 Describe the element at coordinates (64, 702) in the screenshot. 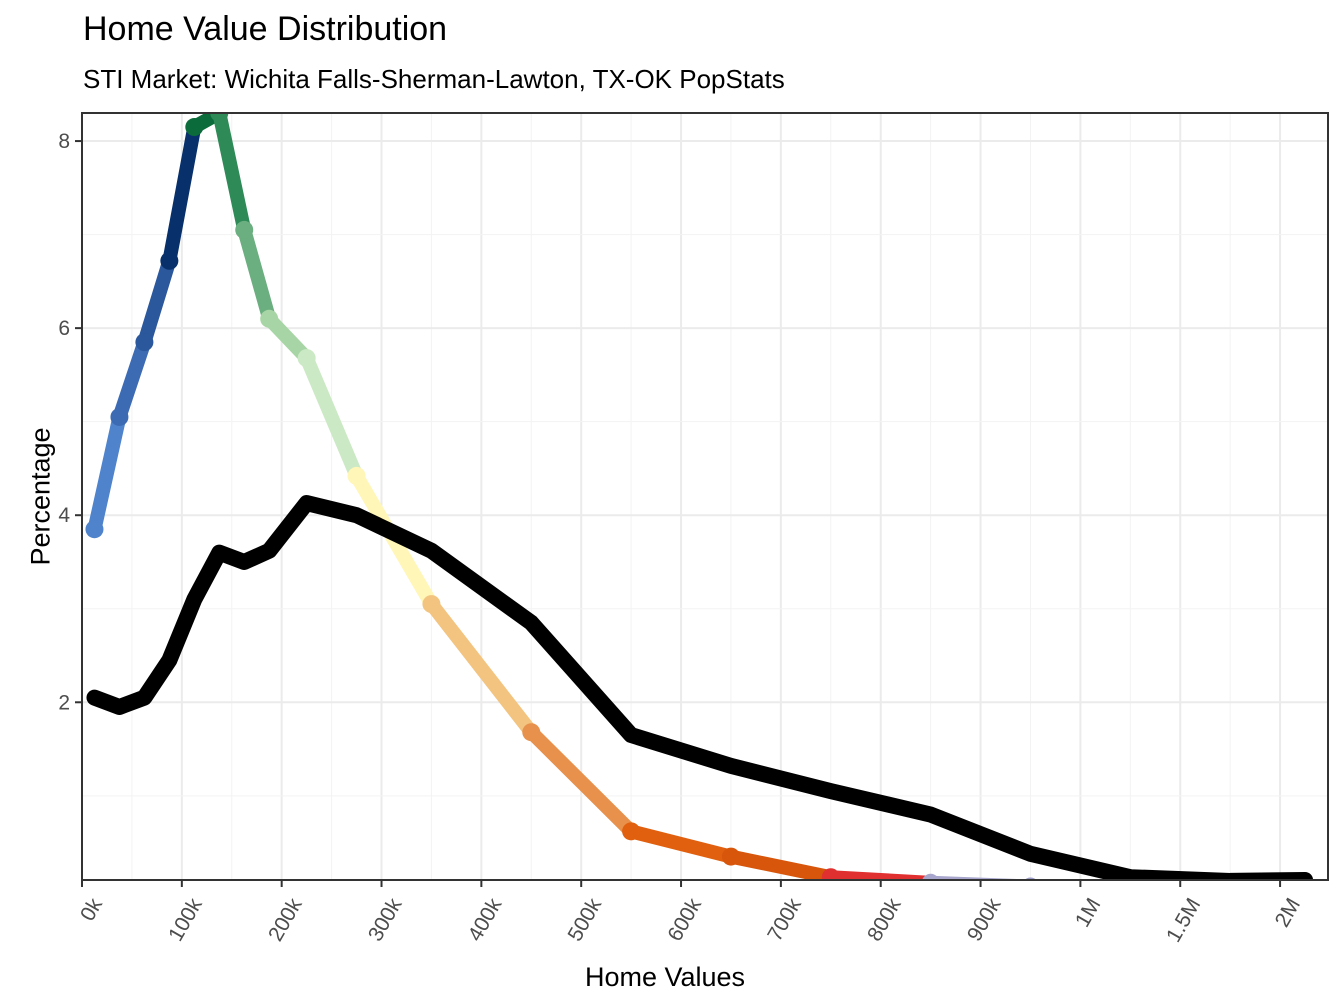

I see `y-tick-label: 2` at that location.